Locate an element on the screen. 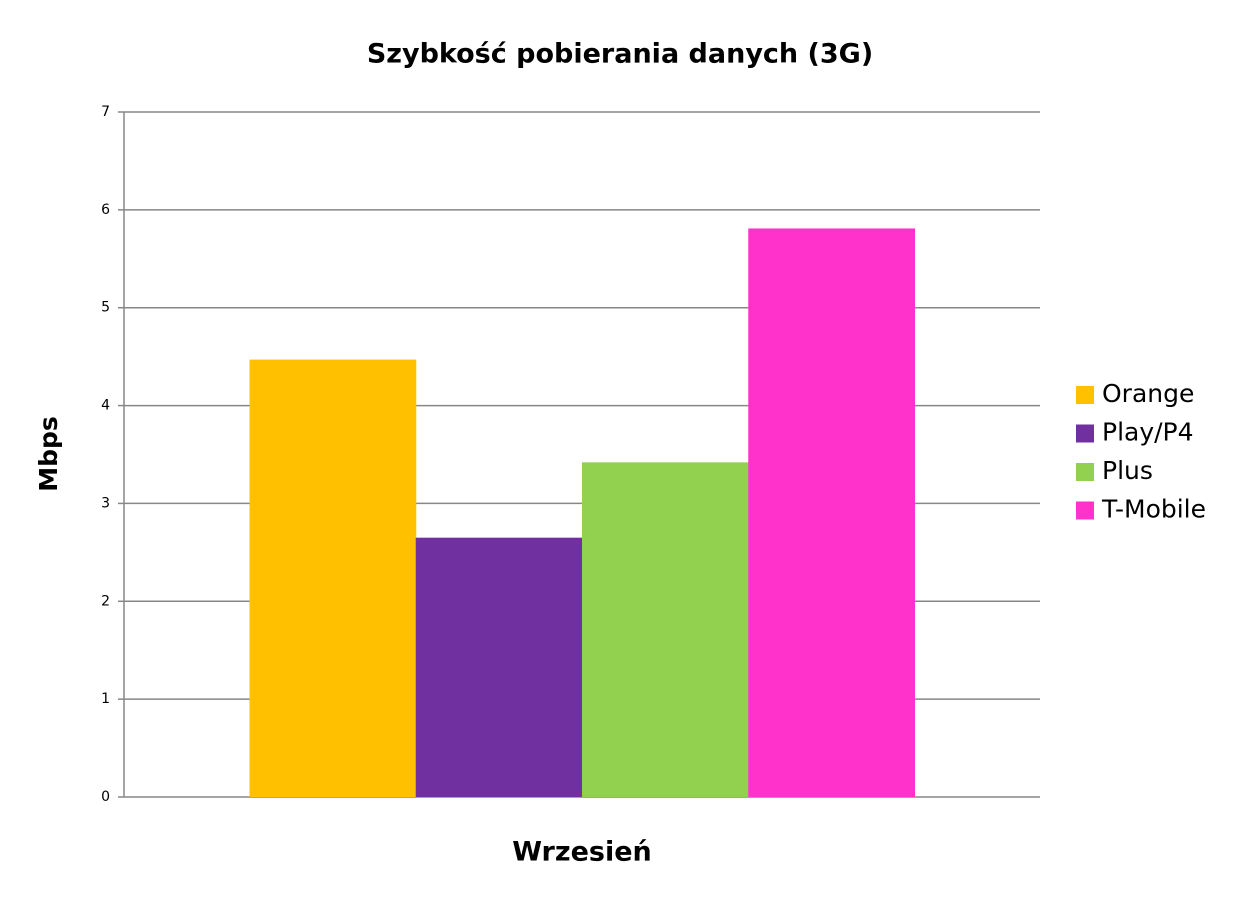 Image resolution: width=1242 pixels, height=907 pixels. legend-label: Orange is located at coordinates (1148, 393).